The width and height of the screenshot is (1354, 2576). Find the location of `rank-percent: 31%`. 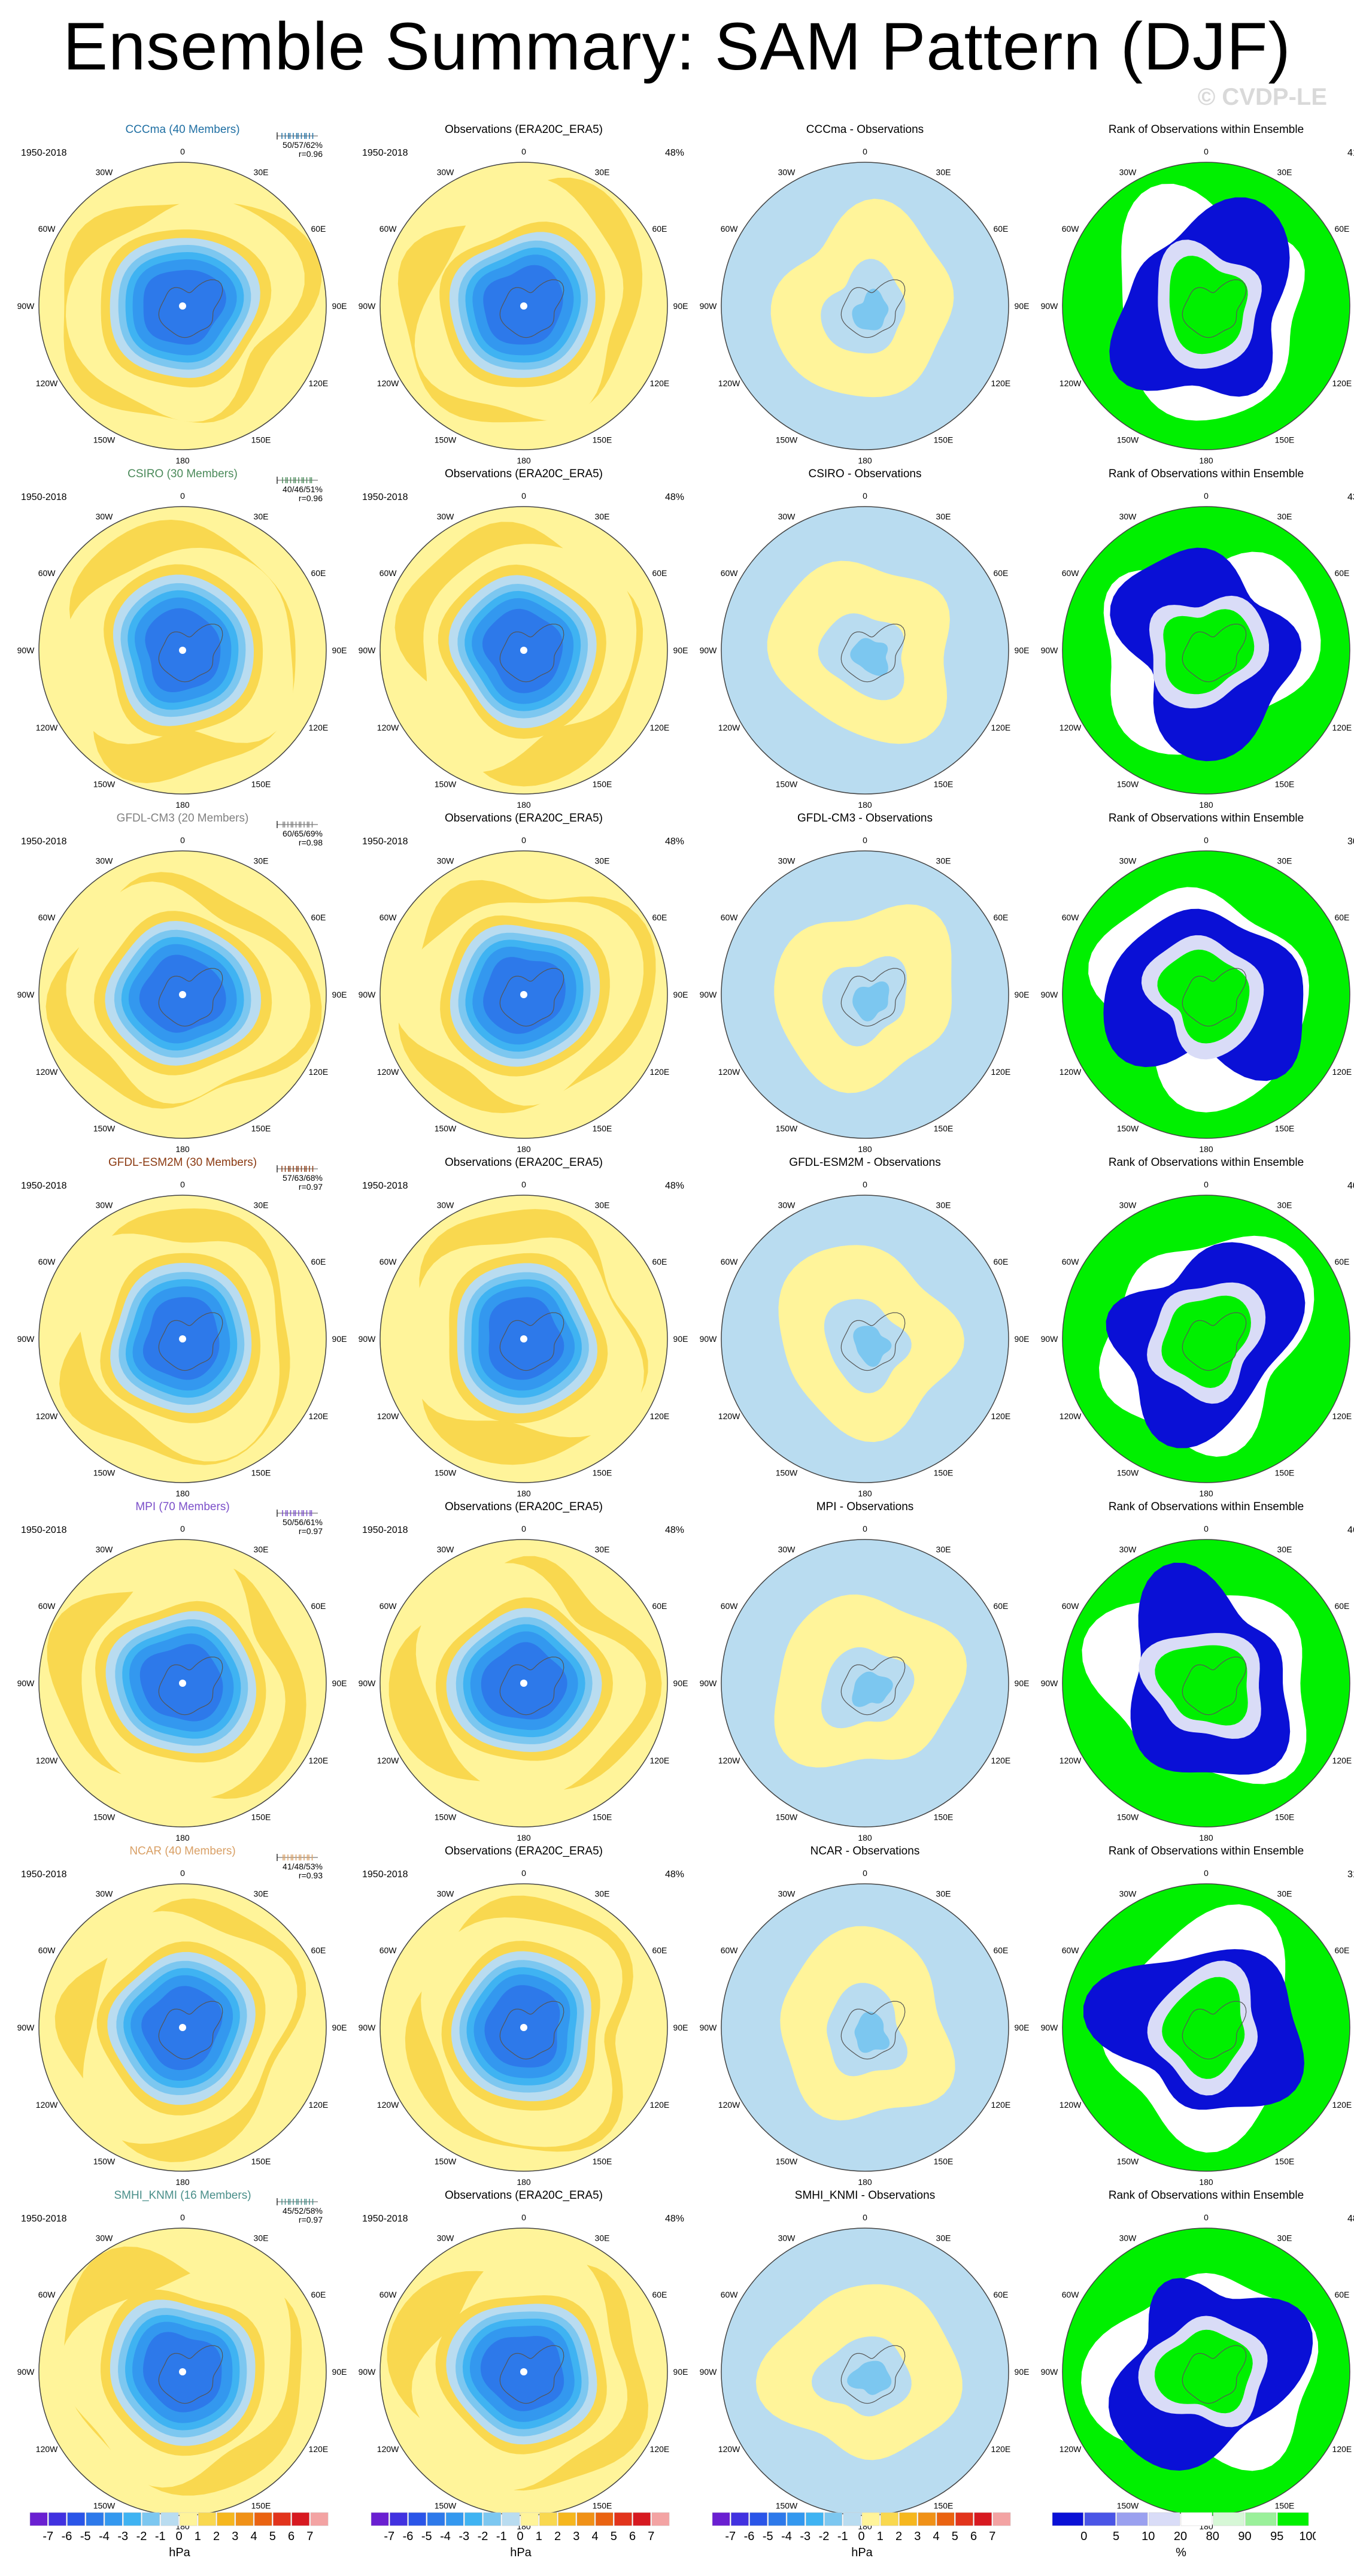

rank-percent: 31% is located at coordinates (1350, 1874).